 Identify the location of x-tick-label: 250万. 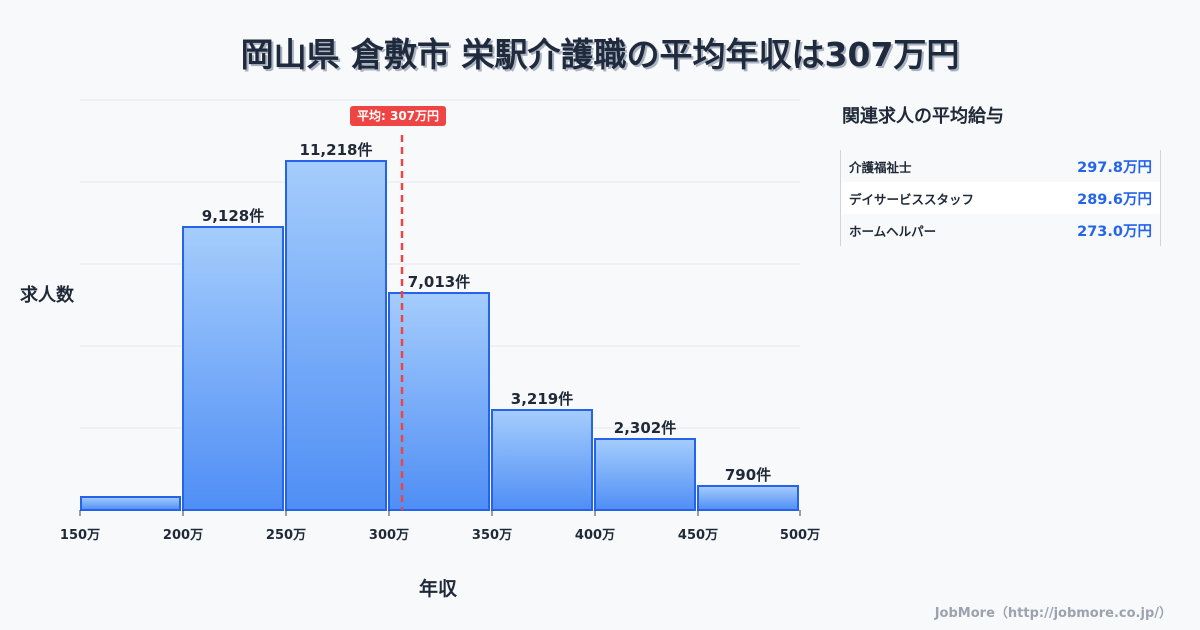
(286, 535).